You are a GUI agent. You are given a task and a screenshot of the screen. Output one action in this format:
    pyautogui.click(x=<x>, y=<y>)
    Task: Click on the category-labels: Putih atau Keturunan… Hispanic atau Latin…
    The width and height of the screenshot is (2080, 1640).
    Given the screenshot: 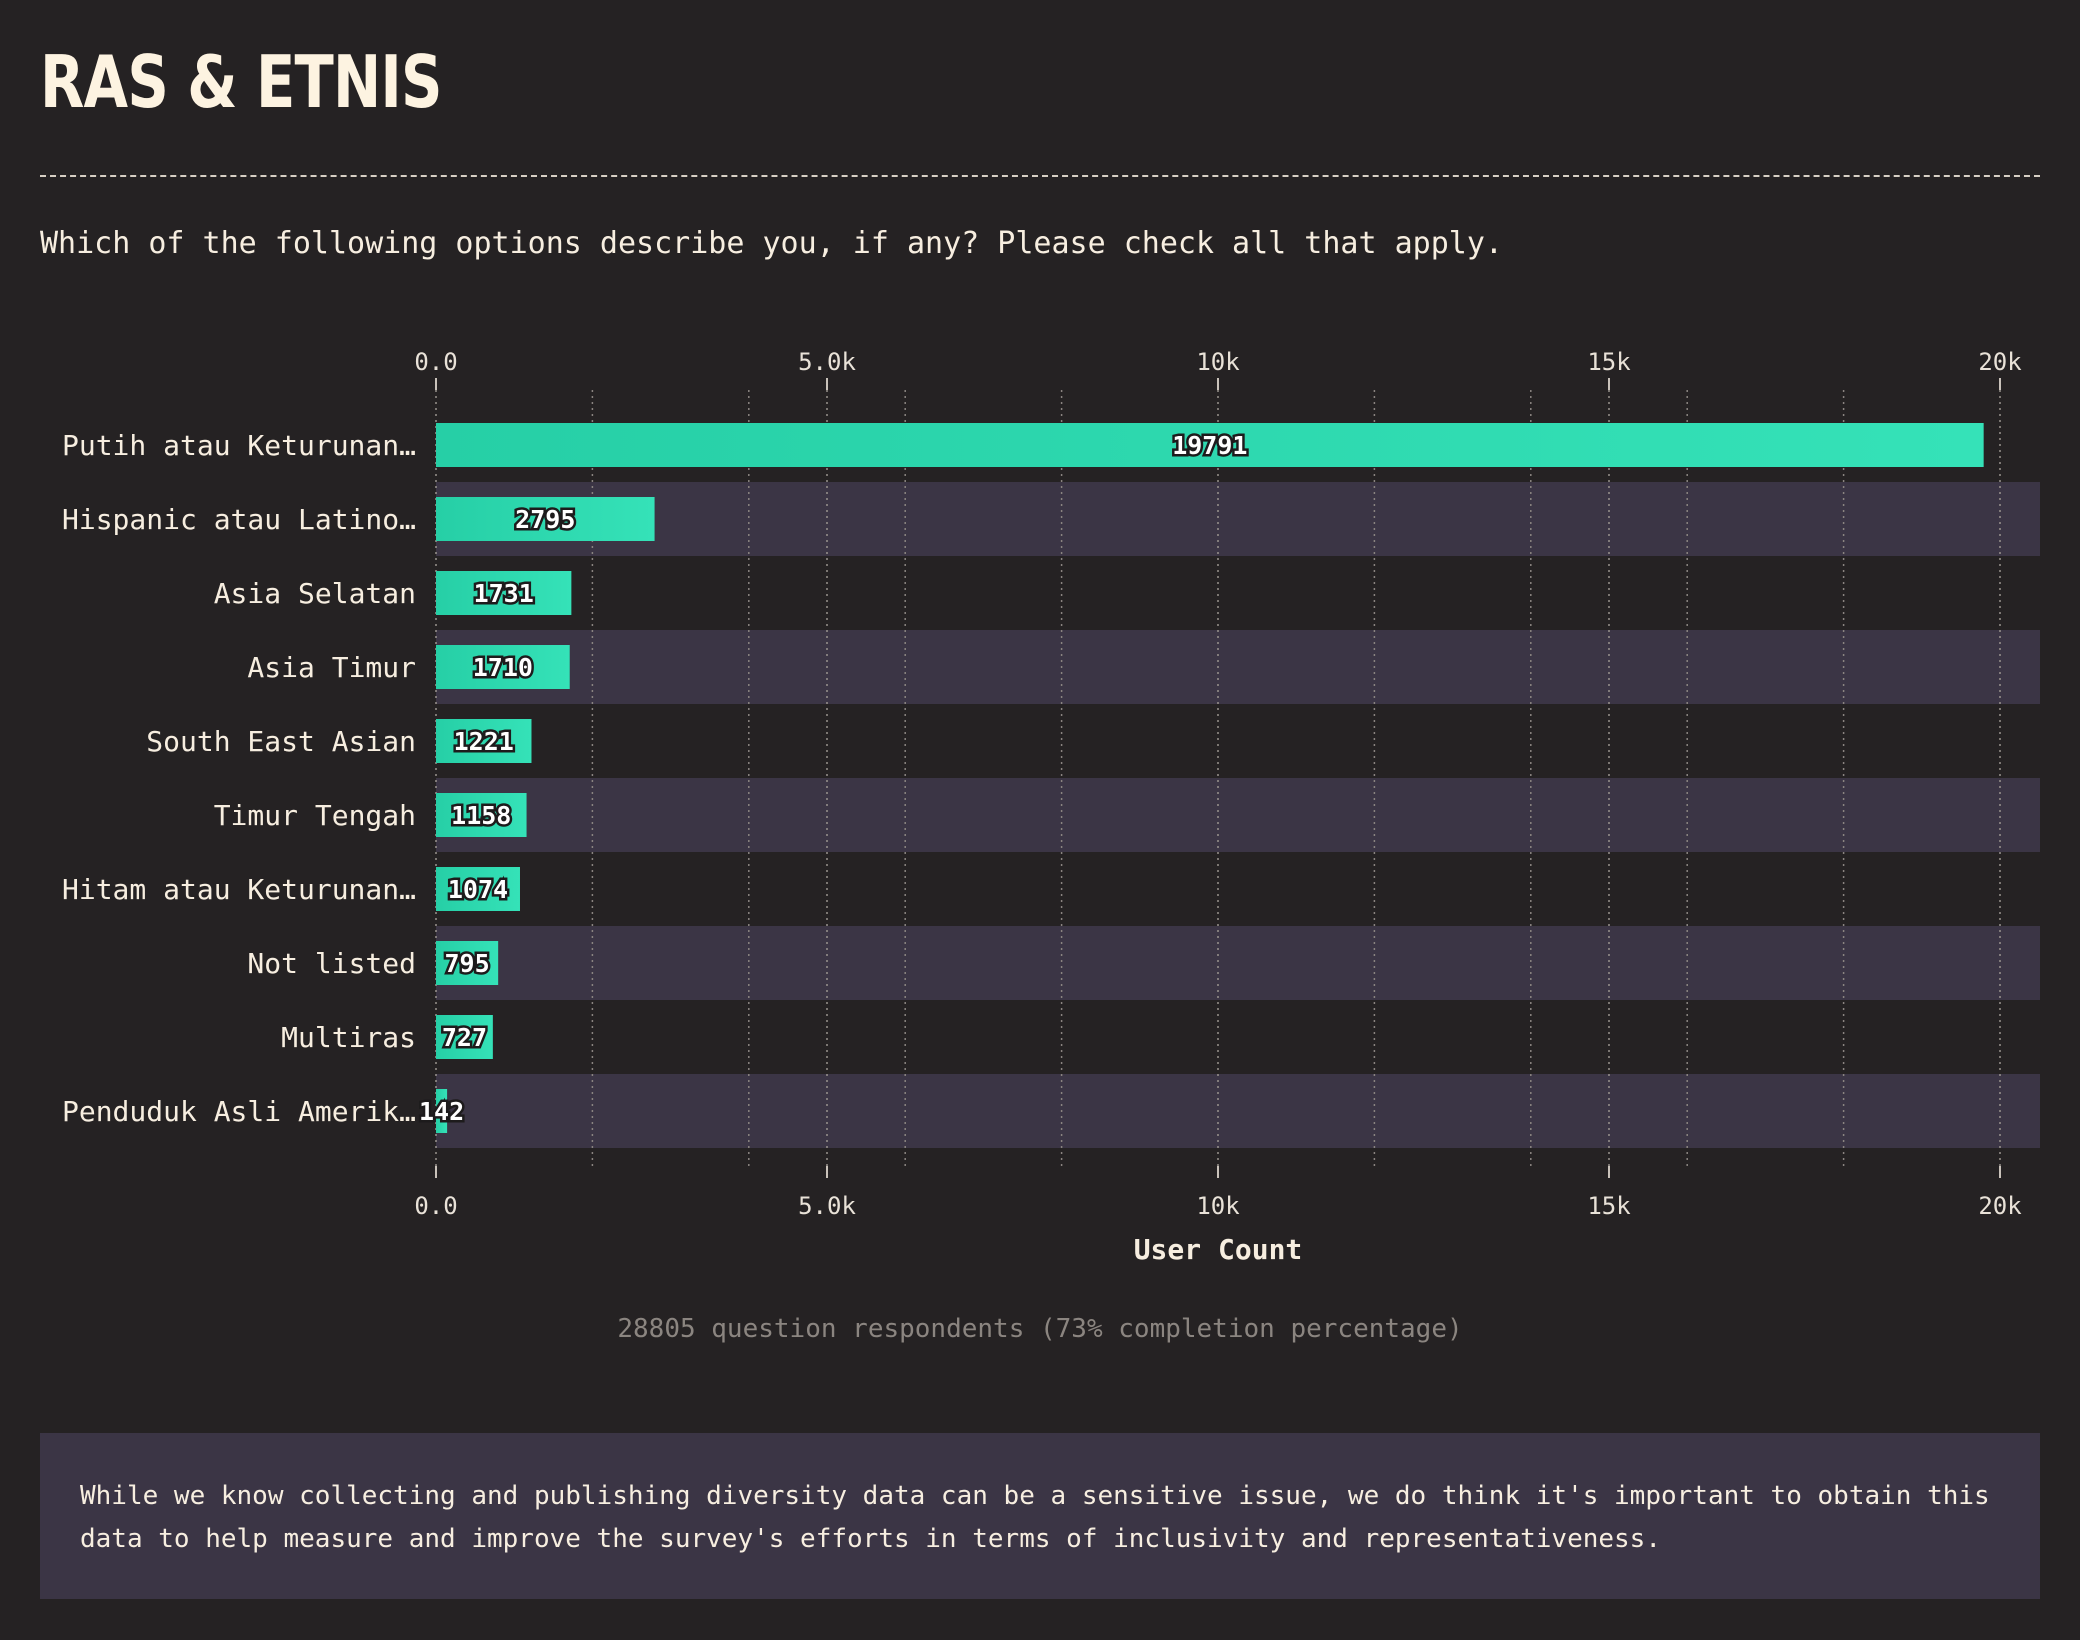 What is the action you would take?
    pyautogui.click(x=239, y=778)
    